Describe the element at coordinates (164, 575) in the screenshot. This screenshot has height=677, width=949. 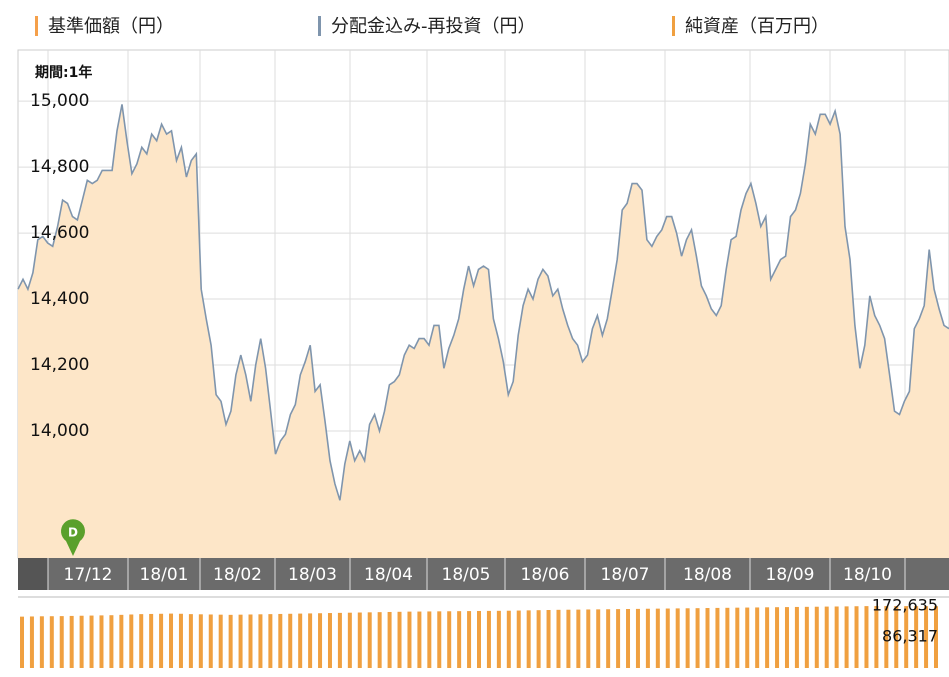
I see `x-tick-label: 18/01` at that location.